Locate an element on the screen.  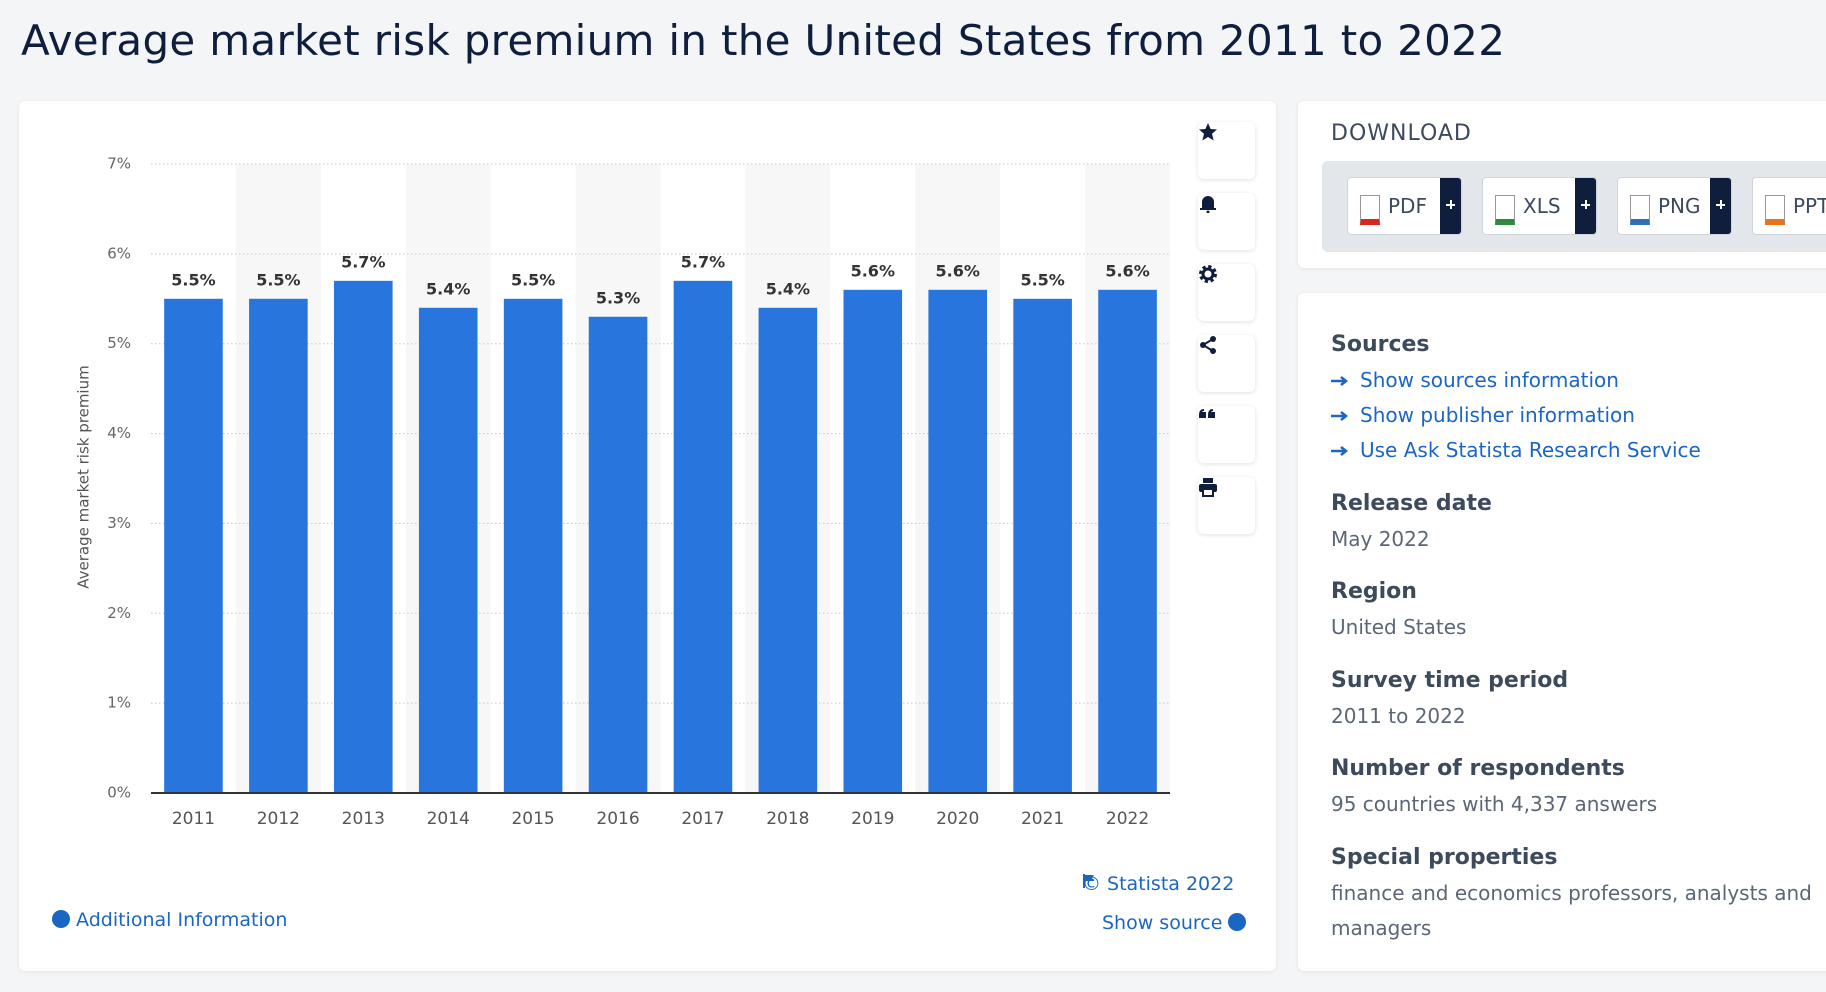
y-tick-label: 7% is located at coordinates (119, 164).